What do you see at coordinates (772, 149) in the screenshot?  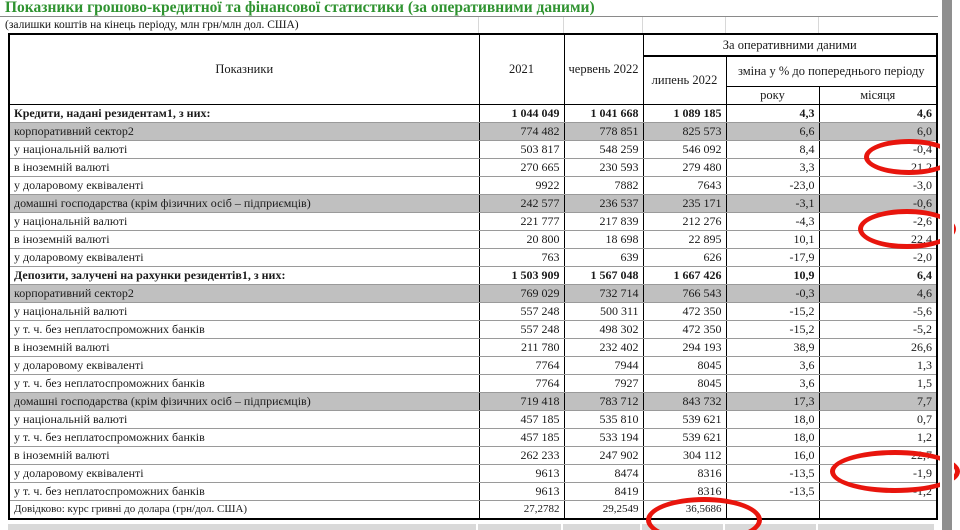 I see `value-change-year: 8,4` at bounding box center [772, 149].